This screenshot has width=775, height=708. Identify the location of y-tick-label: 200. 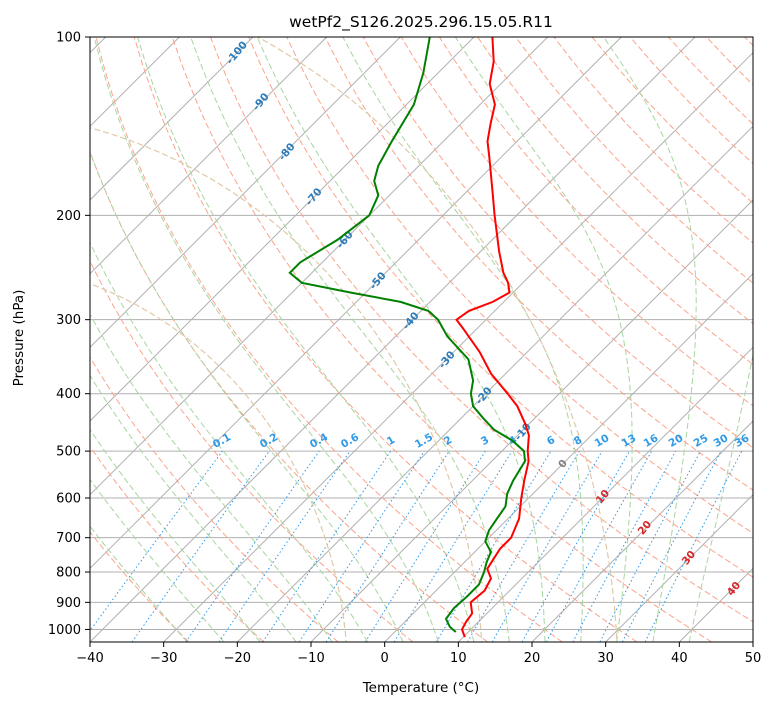
(68, 216).